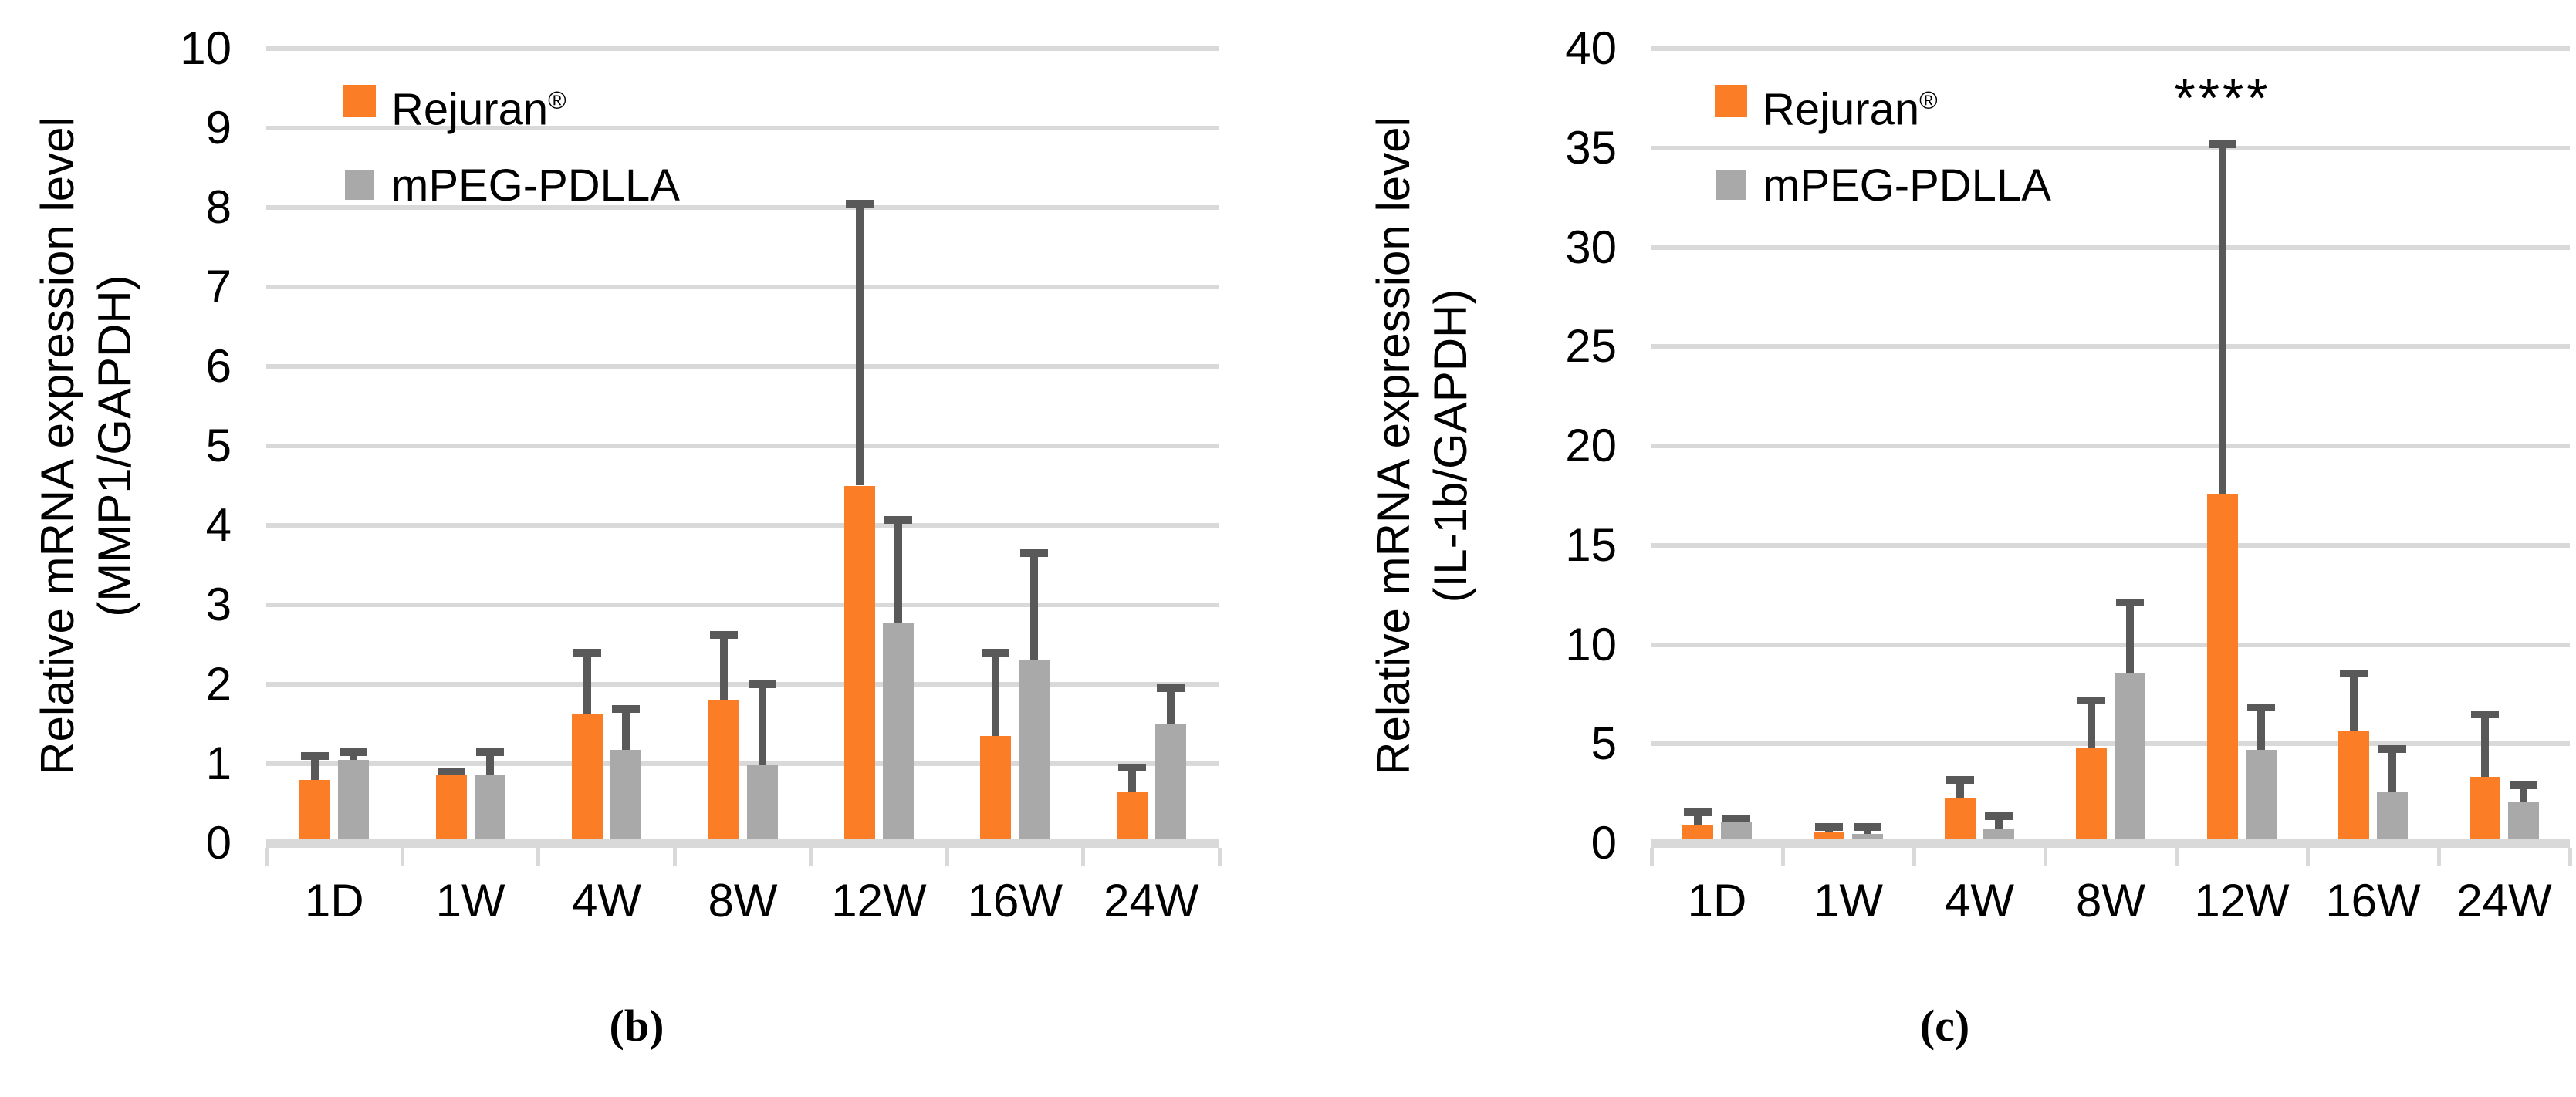  Describe the element at coordinates (218, 128) in the screenshot. I see `y-tick-label: 9` at that location.